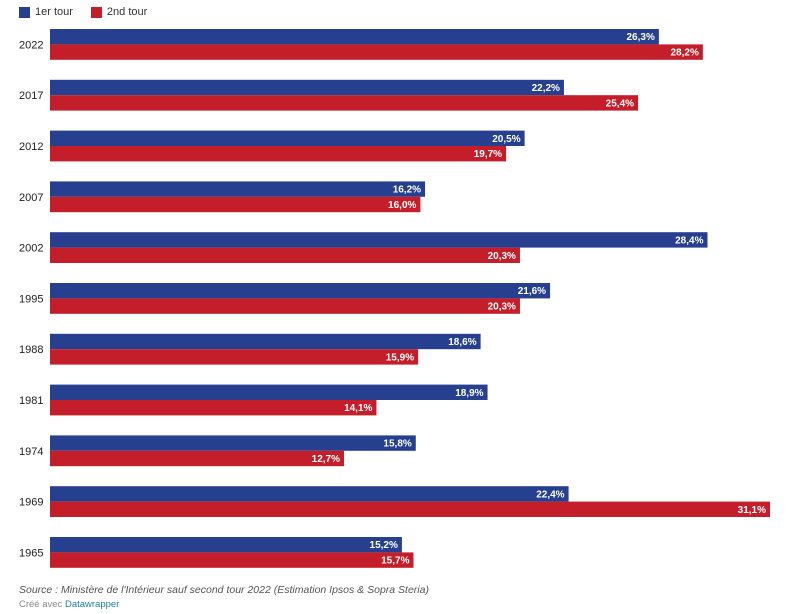 Image resolution: width=800 pixels, height=614 pixels. I want to click on credit-prefix: Créé avec, so click(41, 604).